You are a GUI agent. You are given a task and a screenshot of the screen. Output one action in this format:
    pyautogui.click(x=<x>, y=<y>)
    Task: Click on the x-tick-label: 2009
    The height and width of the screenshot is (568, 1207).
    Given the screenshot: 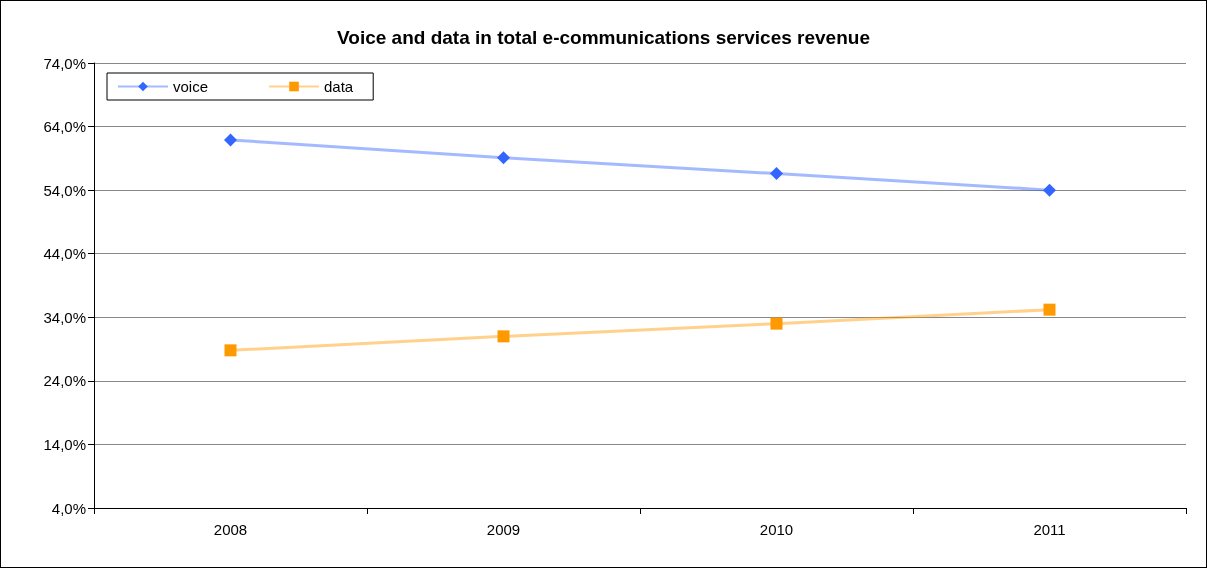 What is the action you would take?
    pyautogui.click(x=503, y=529)
    